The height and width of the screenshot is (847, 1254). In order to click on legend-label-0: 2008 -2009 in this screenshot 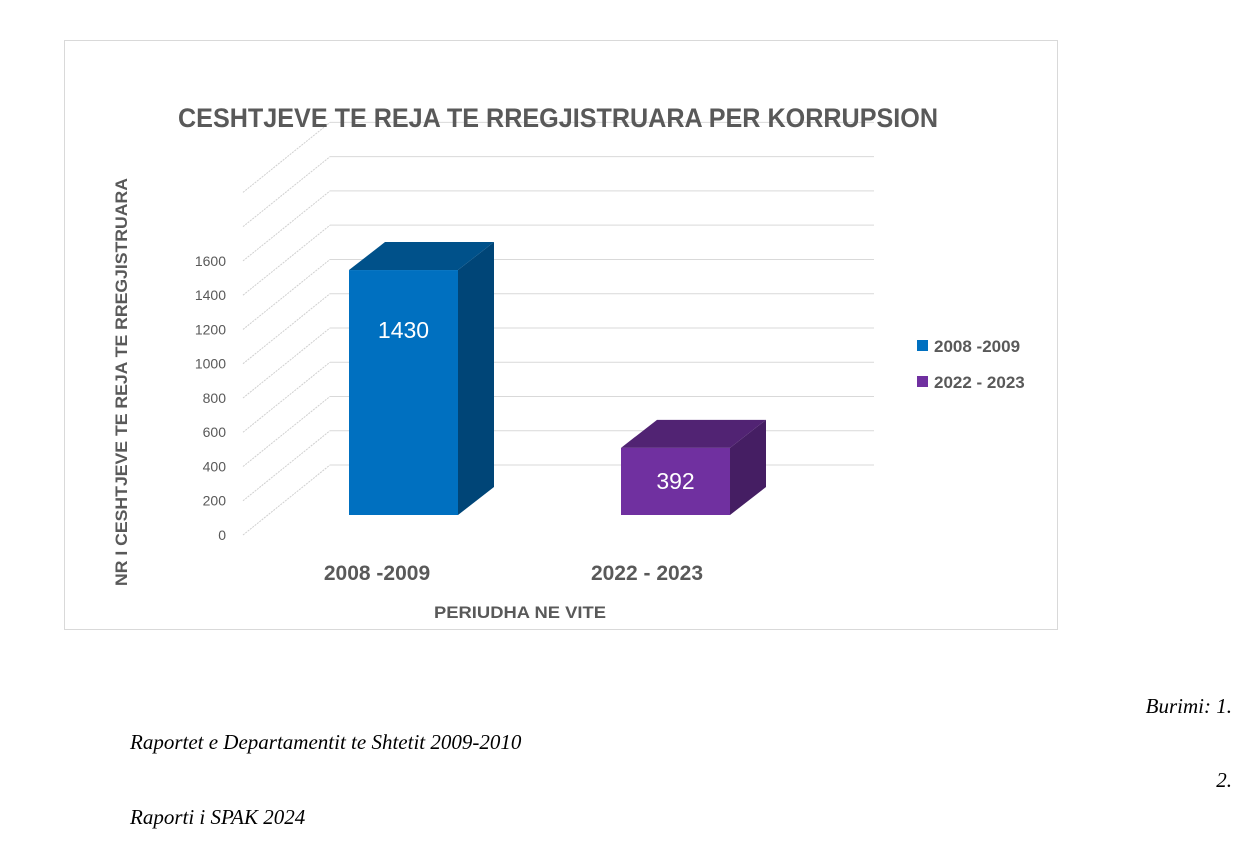, I will do `click(977, 346)`.